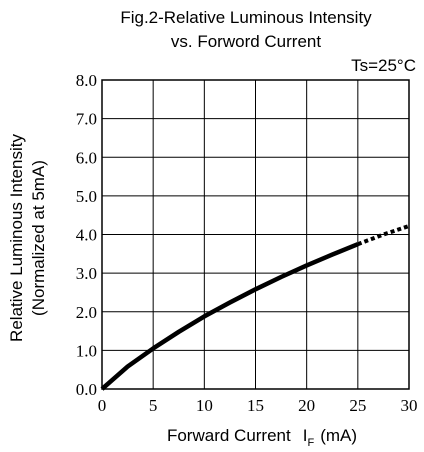  I want to click on chart-title-line2: vs. Forword Current, so click(246, 41).